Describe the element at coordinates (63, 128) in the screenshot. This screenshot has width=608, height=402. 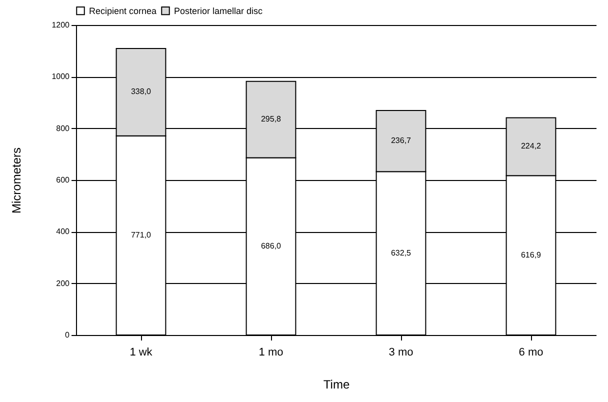
I see `y-tick-label: 800` at that location.